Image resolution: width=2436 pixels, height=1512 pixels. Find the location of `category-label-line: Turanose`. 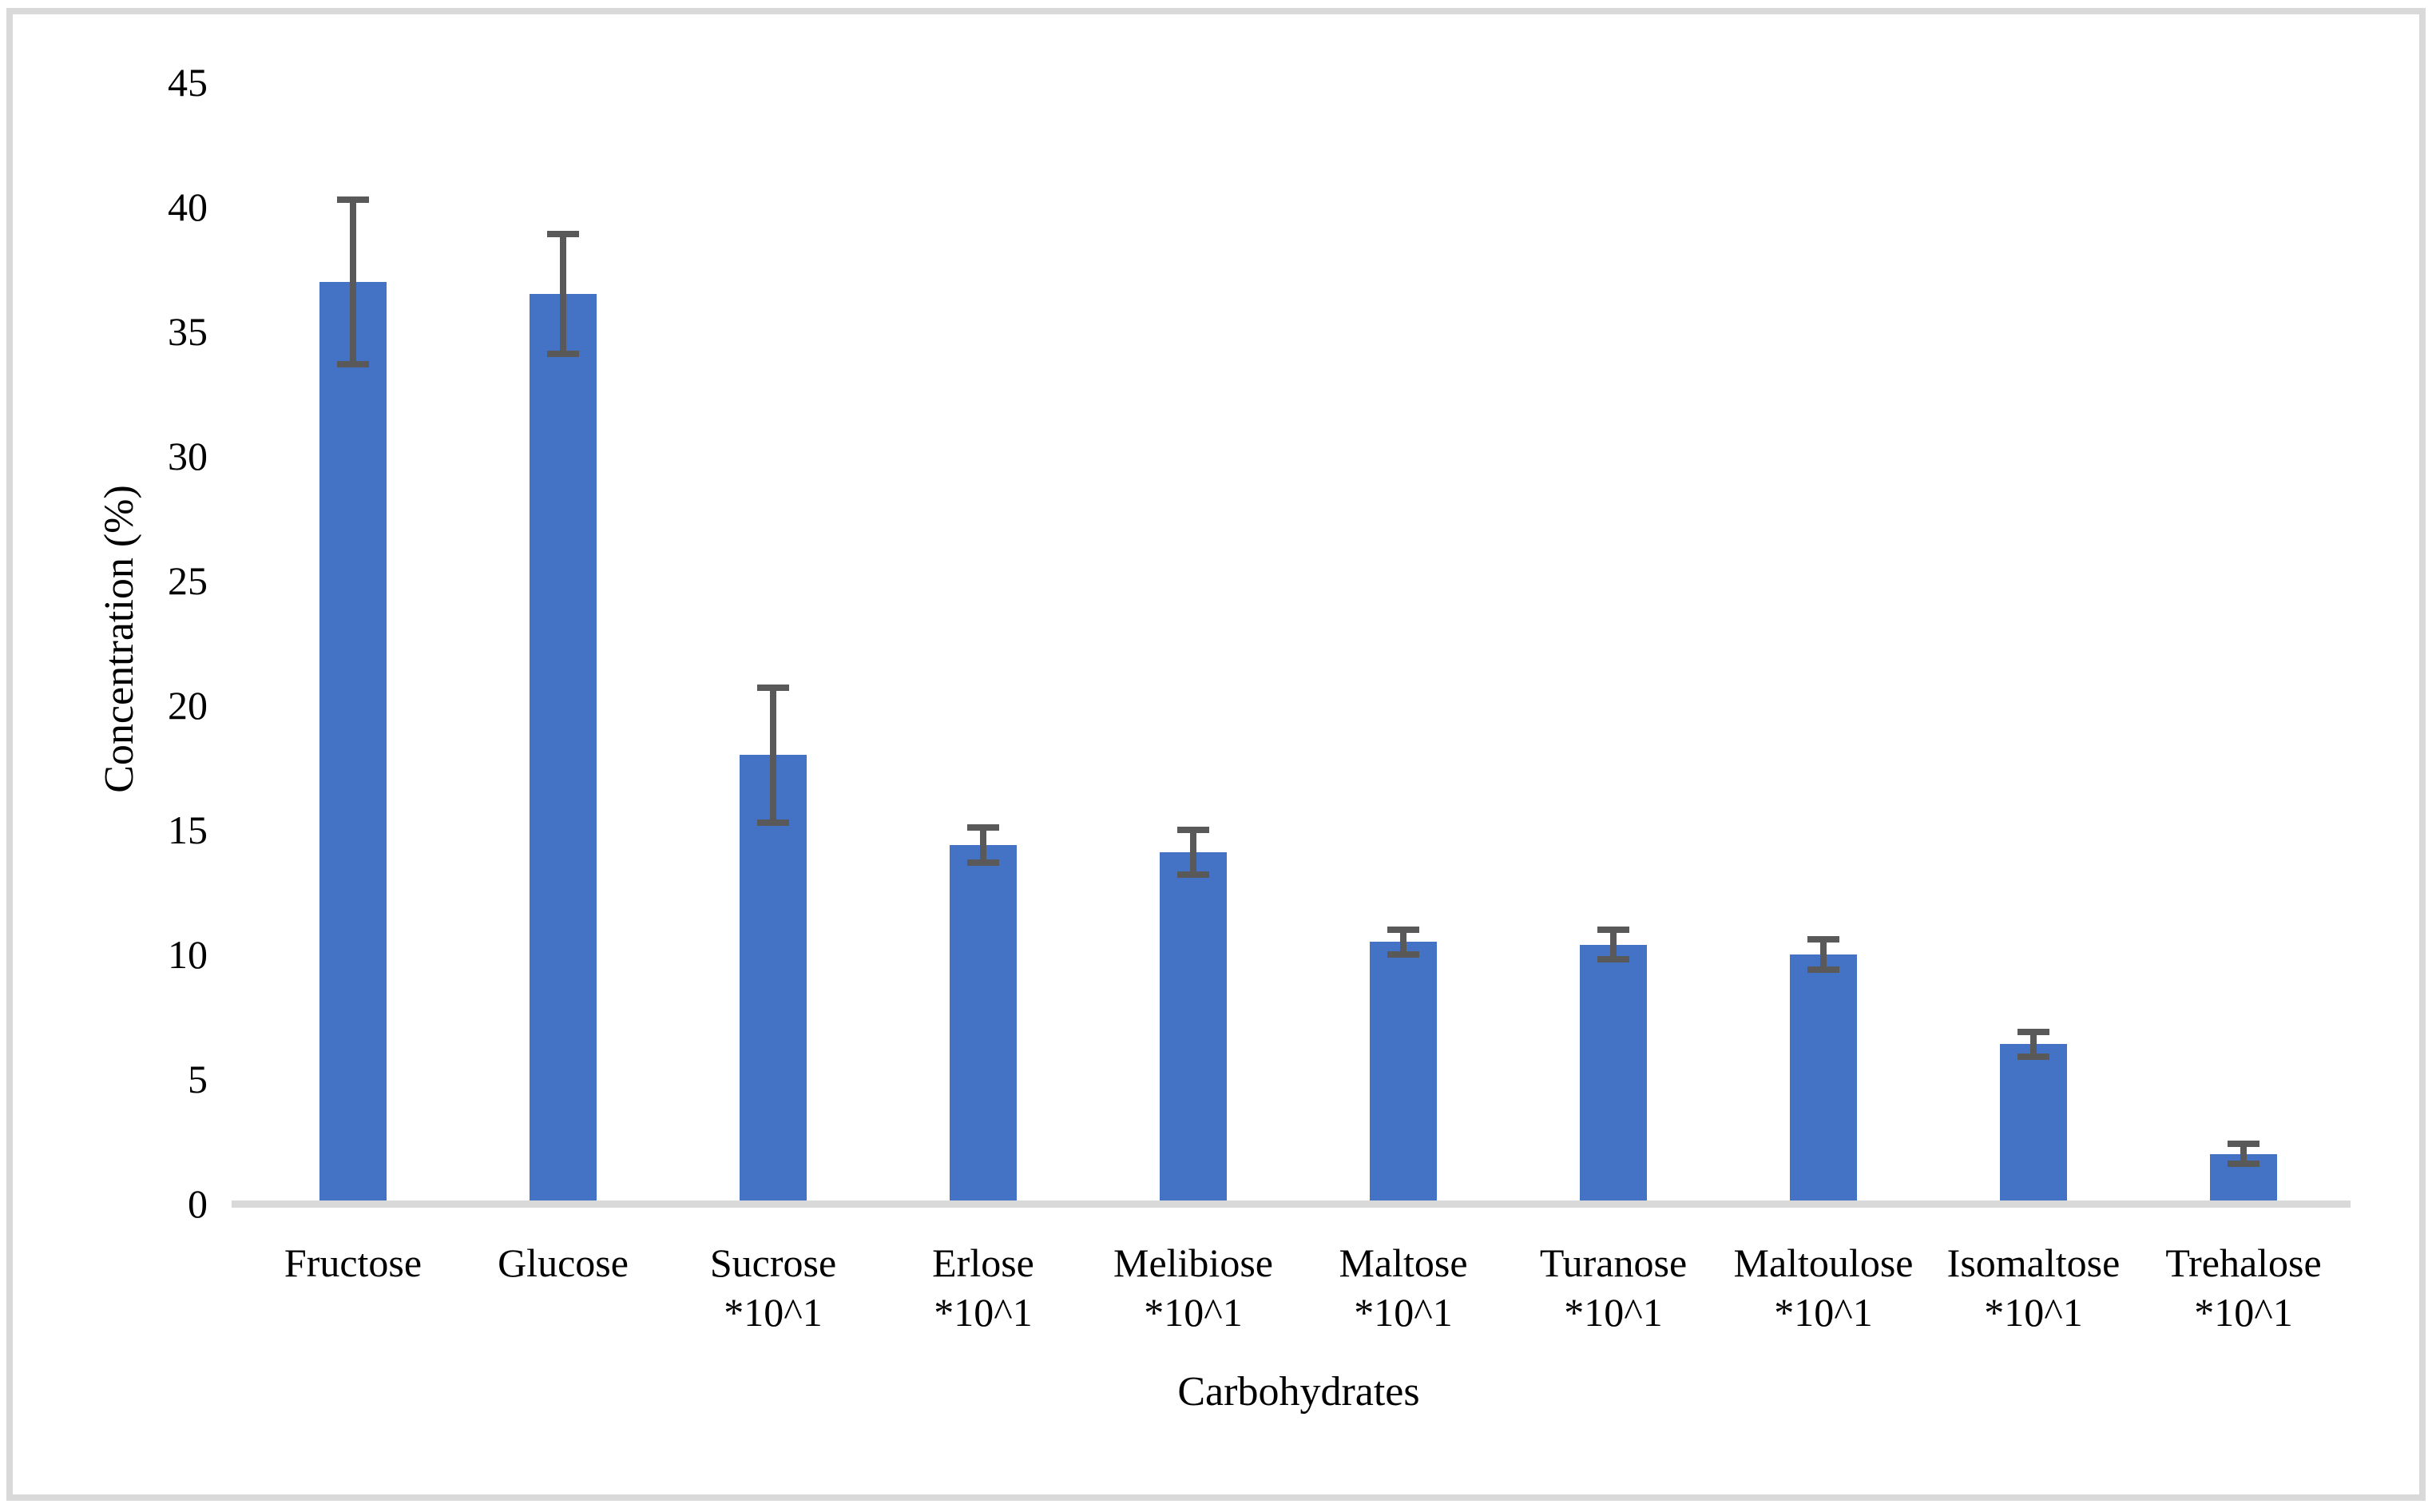

category-label-line: Turanose is located at coordinates (1613, 1262).